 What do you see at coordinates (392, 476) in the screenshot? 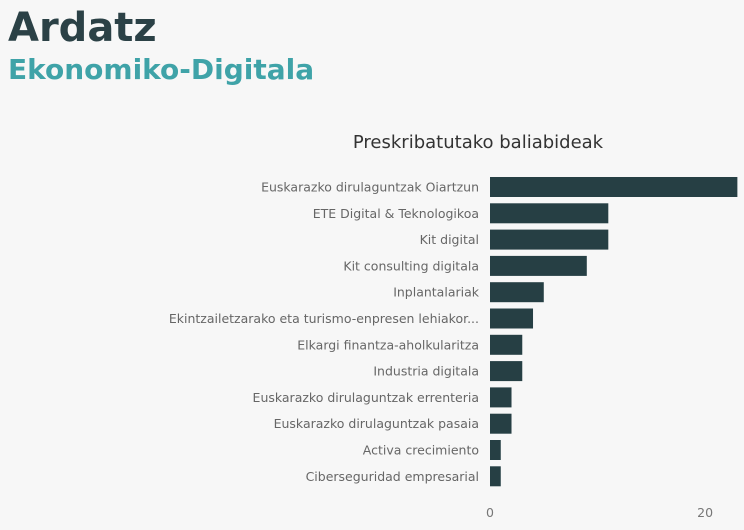
I see `category-label: Ciberseguridad empresarial` at bounding box center [392, 476].